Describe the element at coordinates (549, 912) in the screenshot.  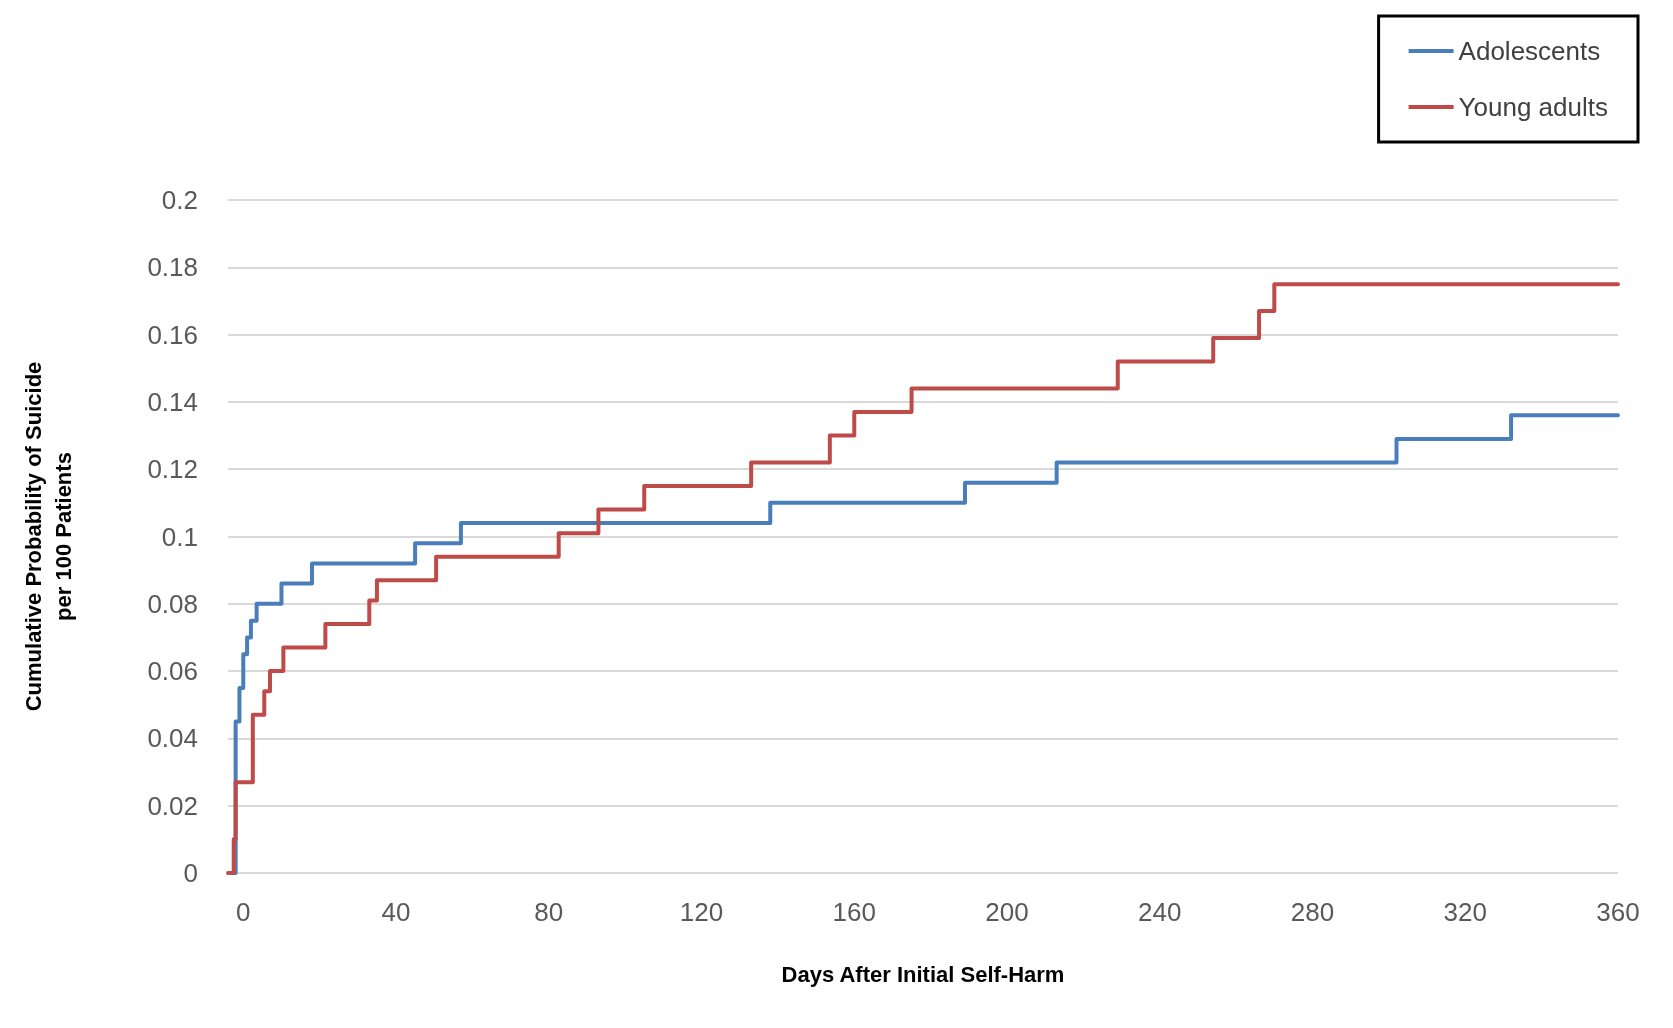
I see `x-tick-label: 80` at that location.